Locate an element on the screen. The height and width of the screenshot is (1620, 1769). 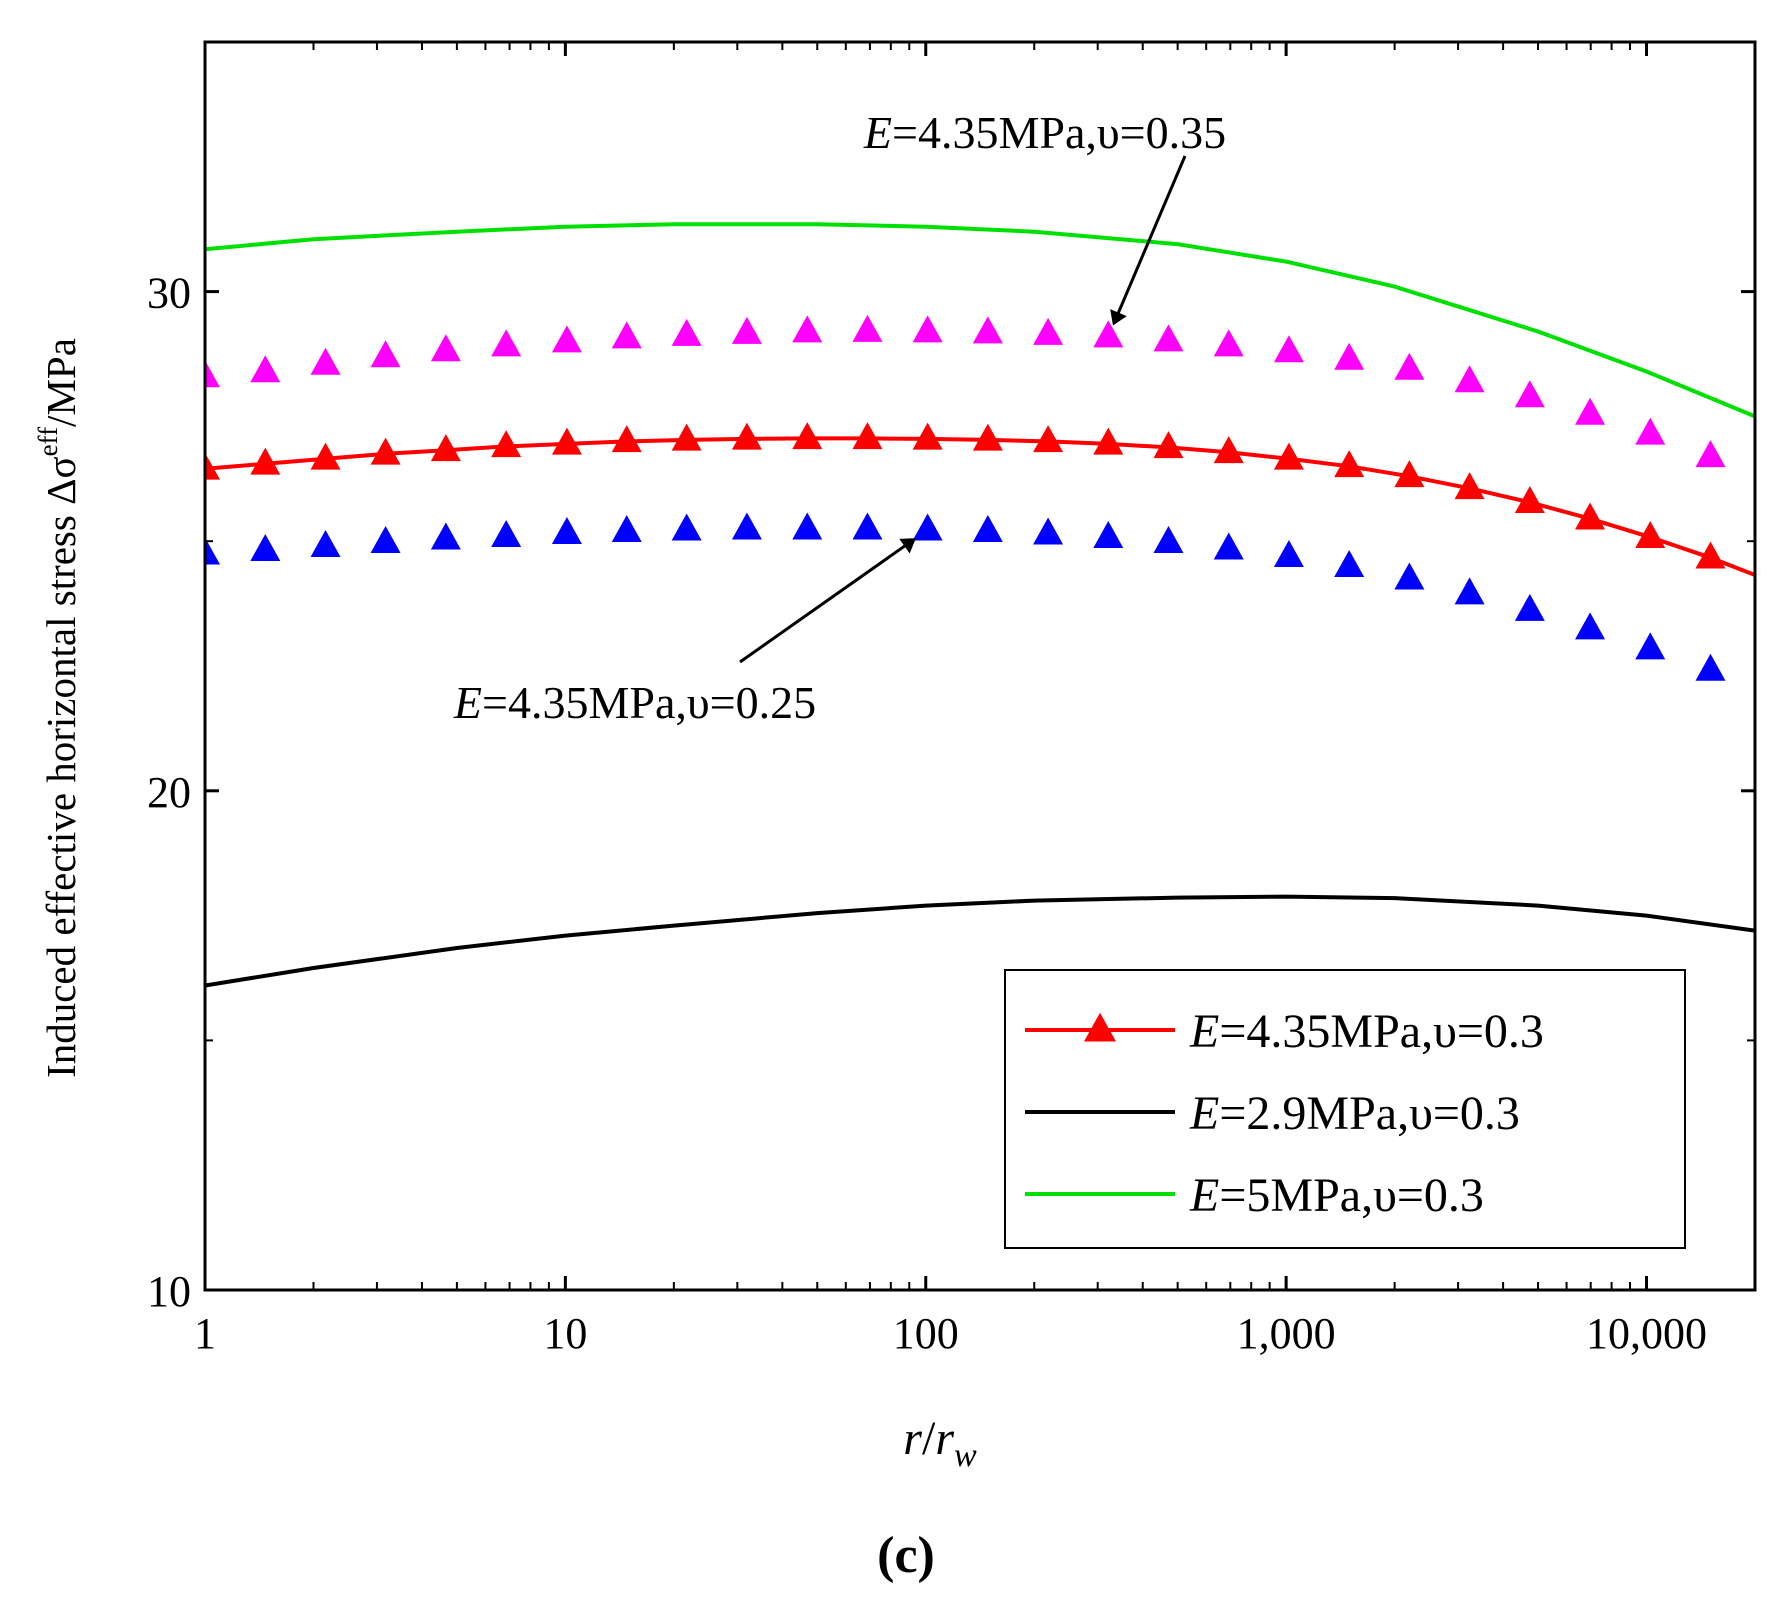
annotation-label: E=4.35MPa,υ=0.25 is located at coordinates (634, 702).